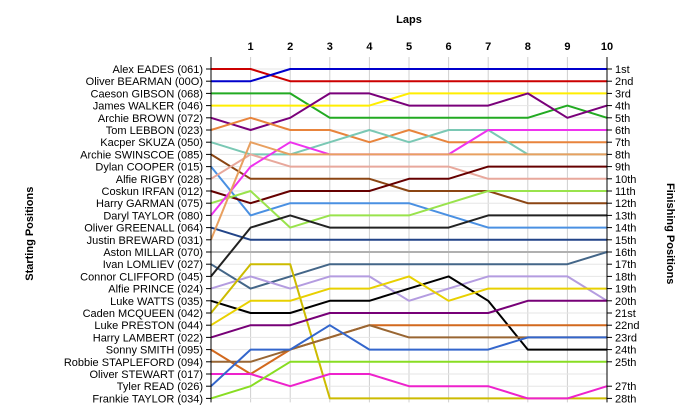 This screenshot has width=700, height=420. Describe the element at coordinates (607, 47) in the screenshot. I see `x-tick-label: 10` at that location.